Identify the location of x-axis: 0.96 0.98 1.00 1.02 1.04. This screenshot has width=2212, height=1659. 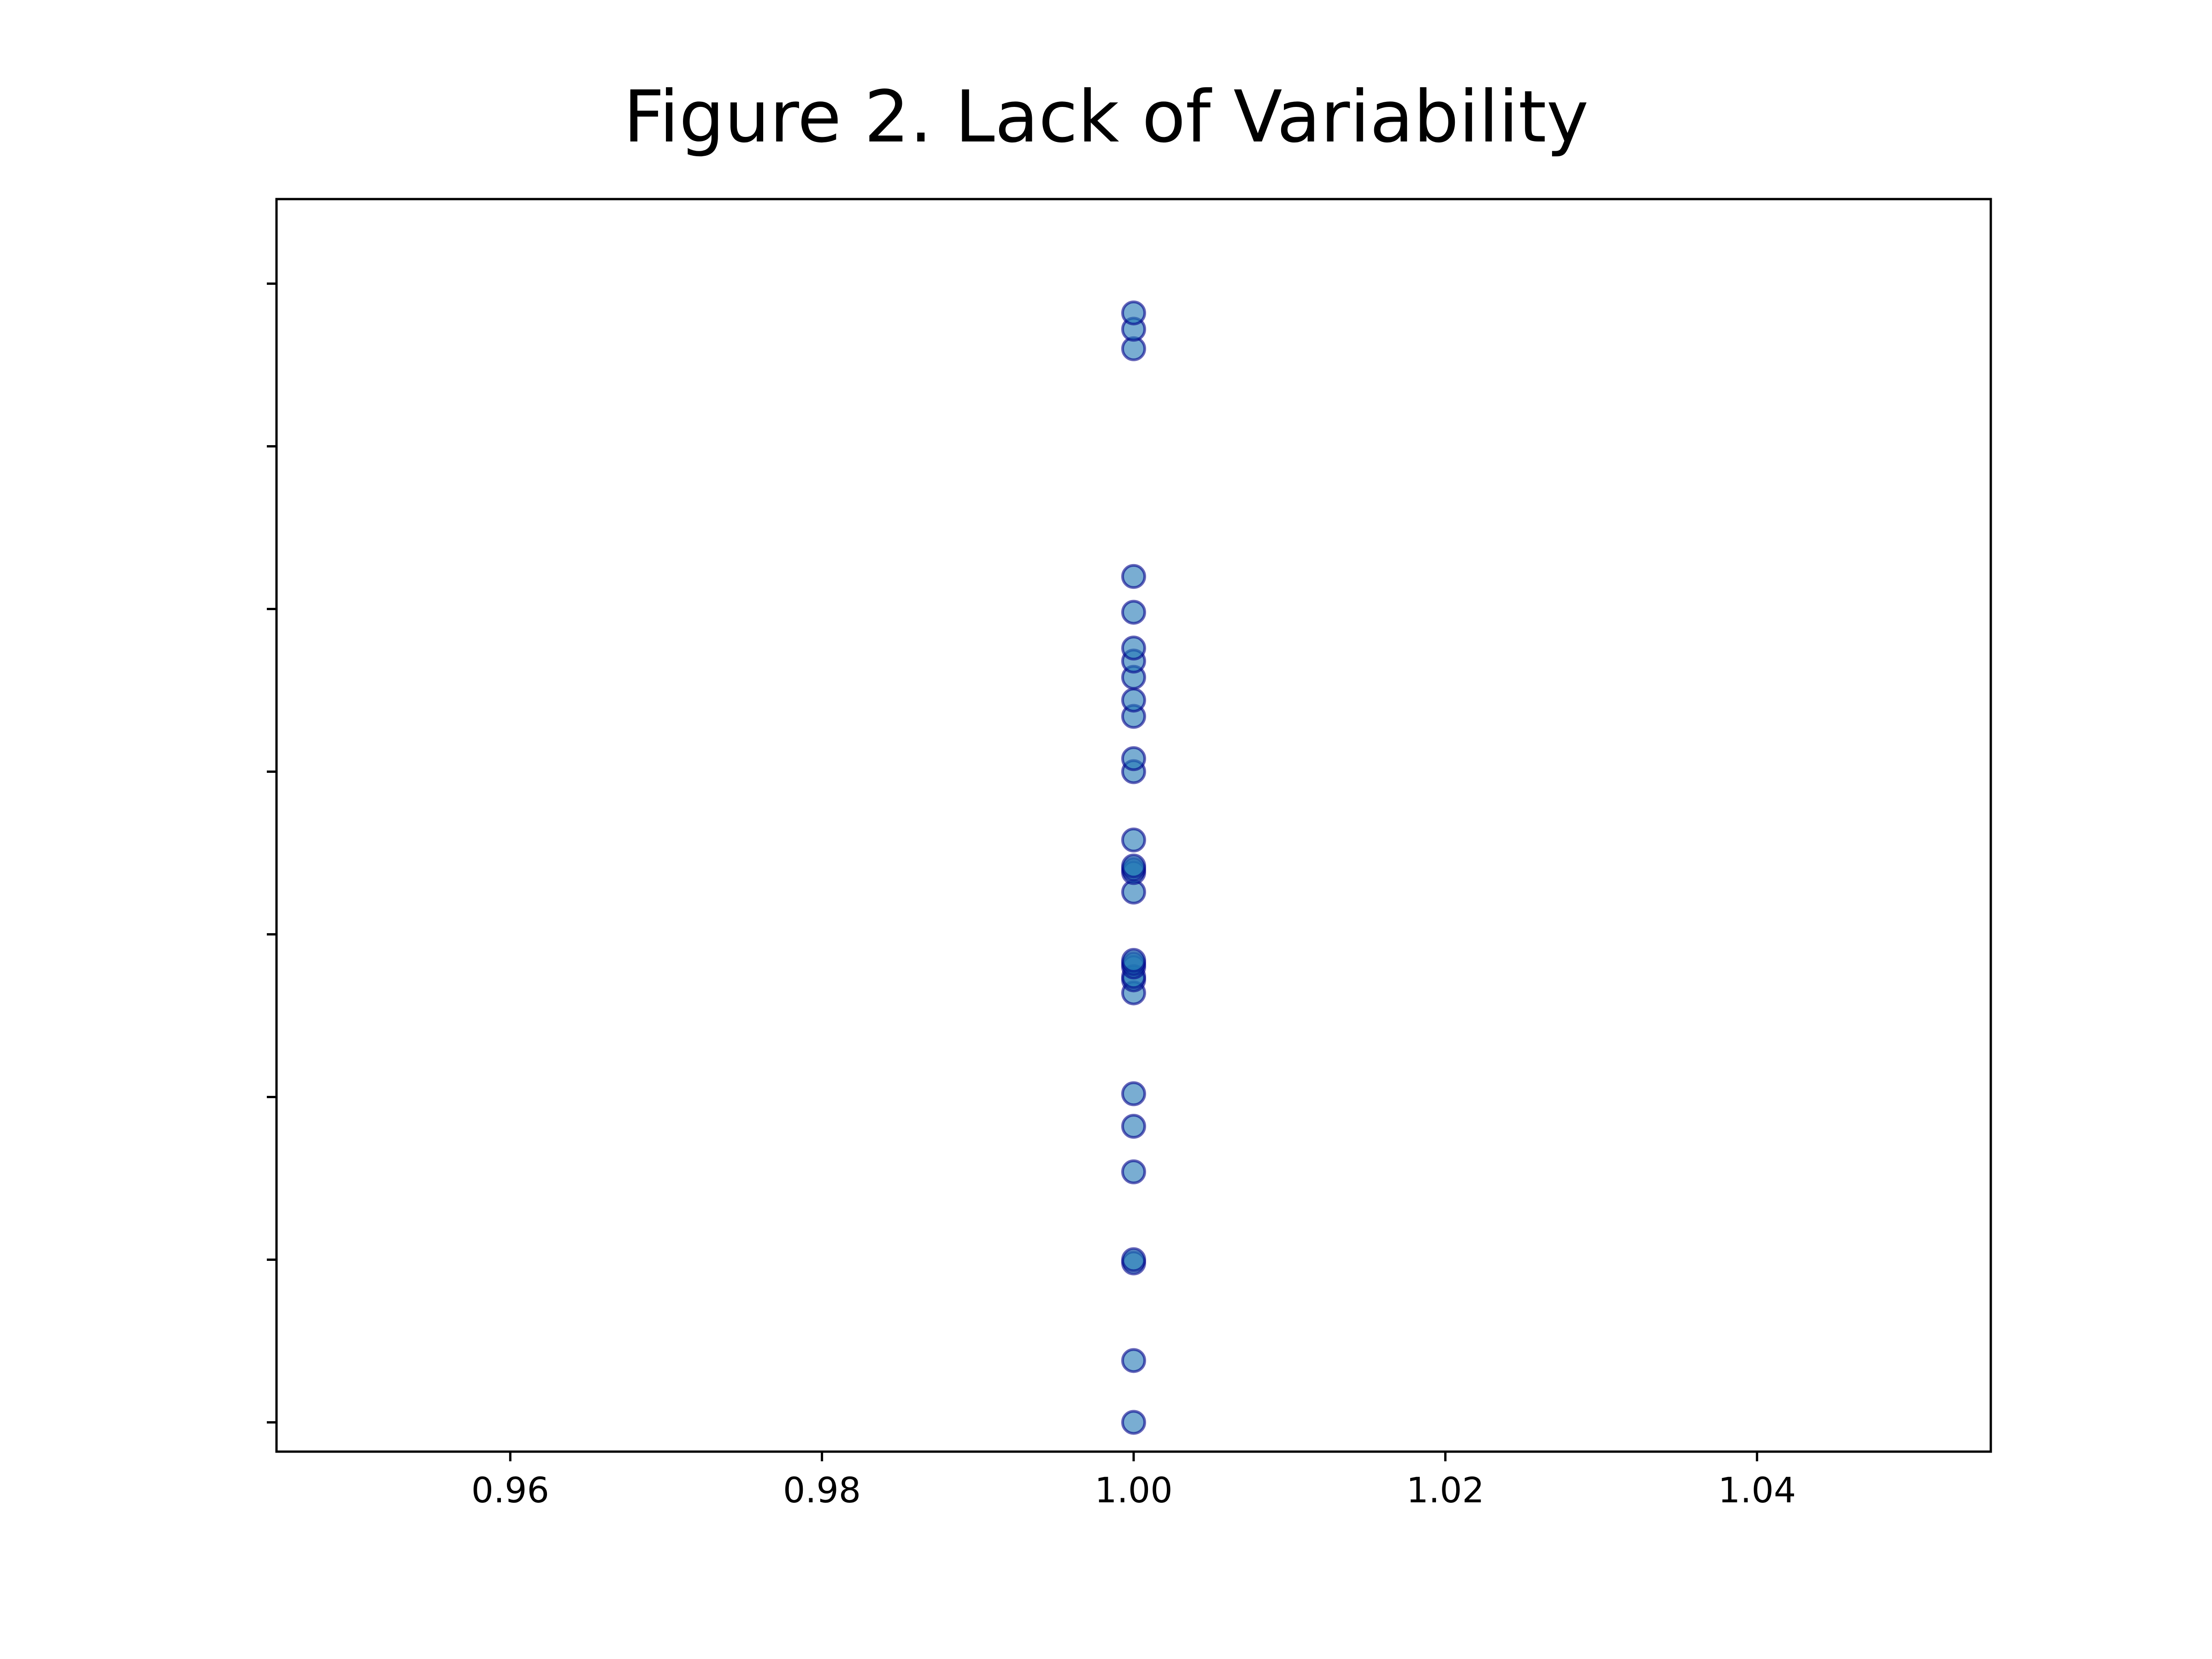
(1133, 1481).